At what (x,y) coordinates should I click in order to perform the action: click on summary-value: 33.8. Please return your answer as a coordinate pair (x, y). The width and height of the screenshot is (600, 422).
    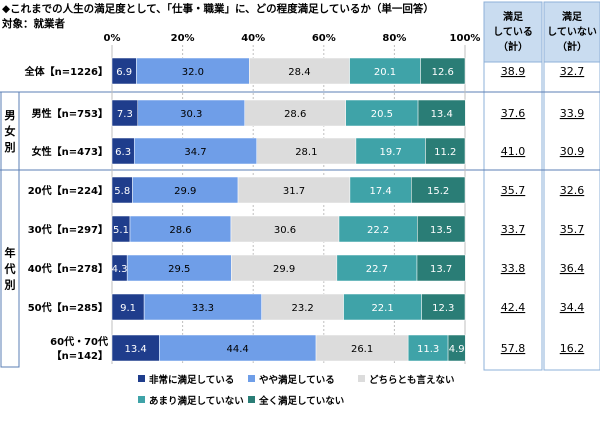
    Looking at the image, I should click on (513, 268).